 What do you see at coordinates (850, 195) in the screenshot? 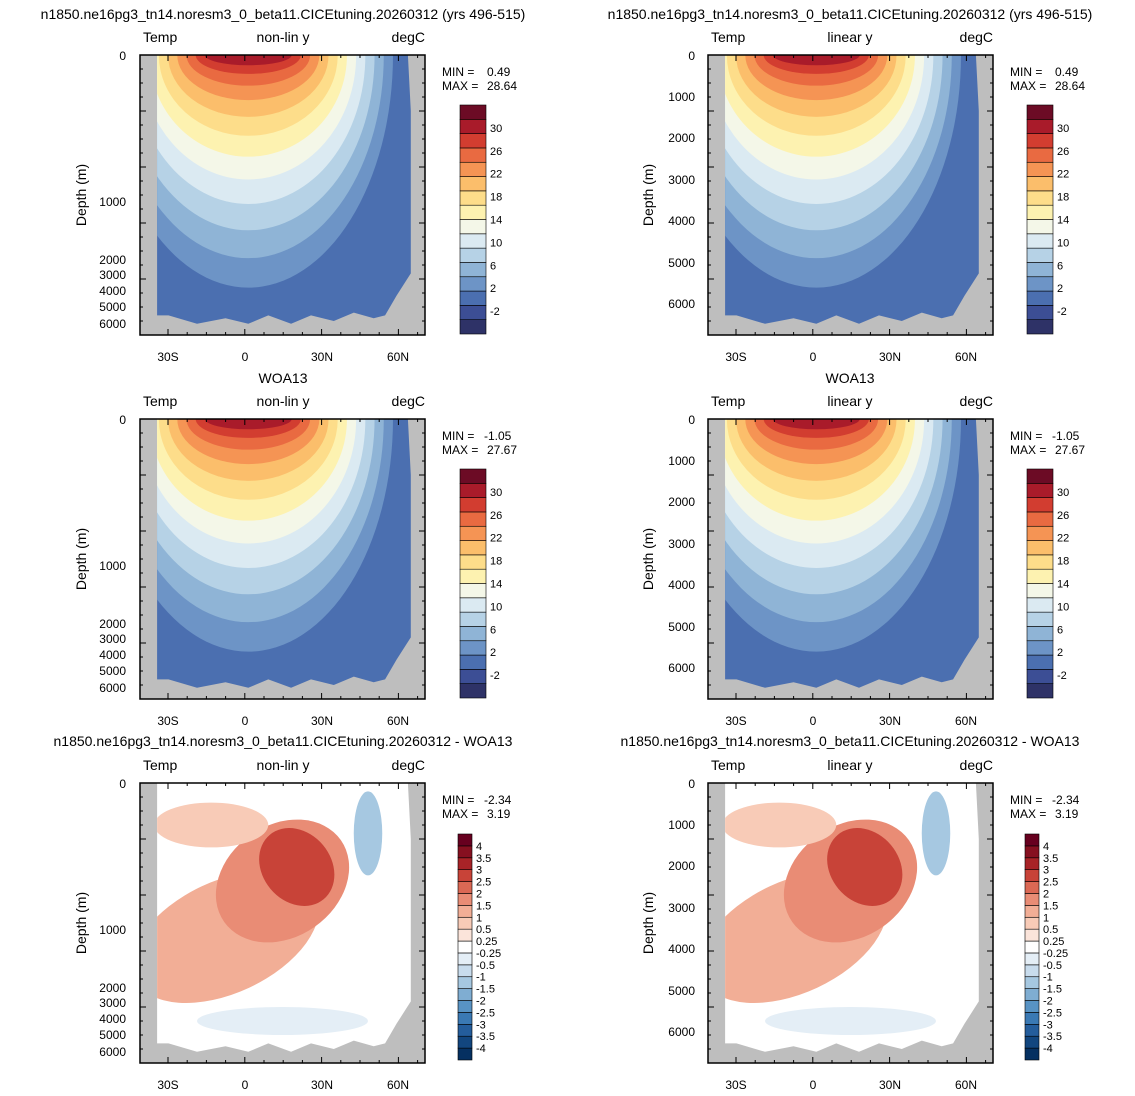
I see `temperature-section-field` at bounding box center [850, 195].